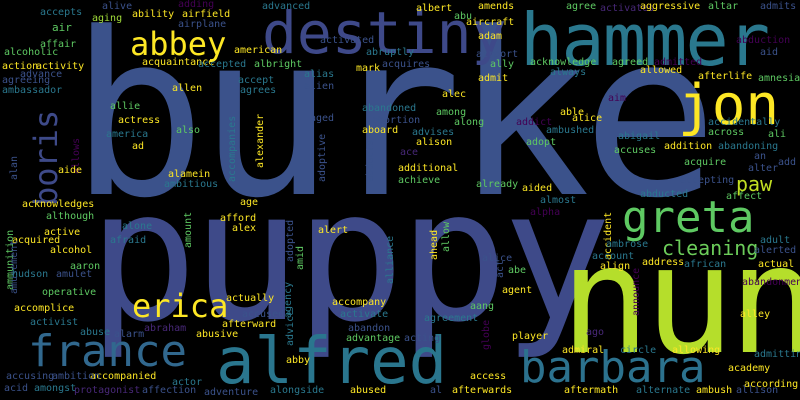  I want to click on word: american, so click(258, 50).